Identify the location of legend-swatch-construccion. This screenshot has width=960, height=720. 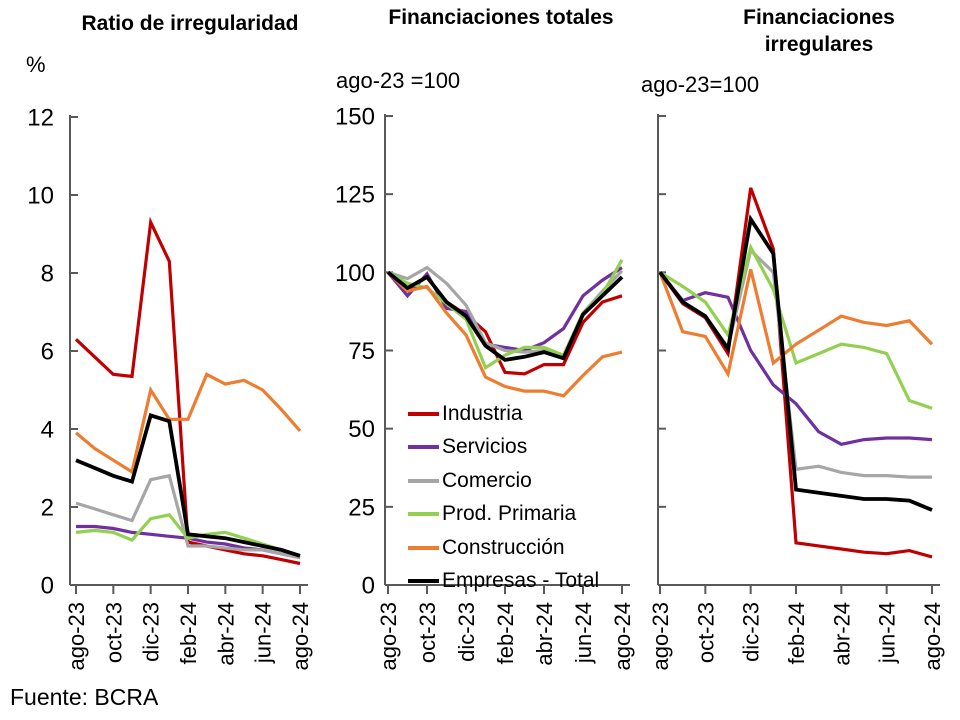
(423, 547).